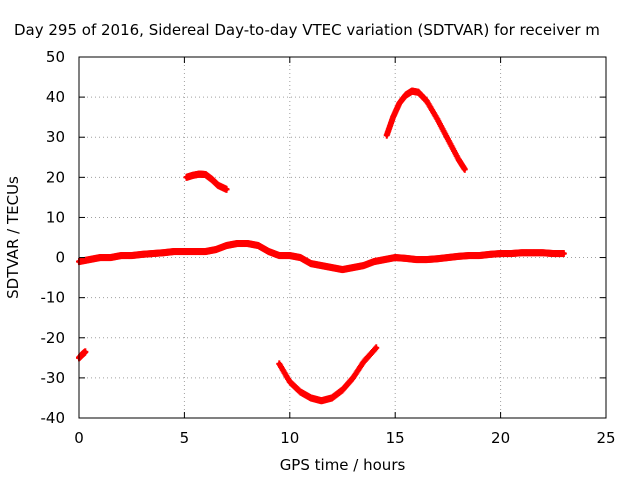  I want to click on x-axis-label: GPS time / hours, so click(343, 465).